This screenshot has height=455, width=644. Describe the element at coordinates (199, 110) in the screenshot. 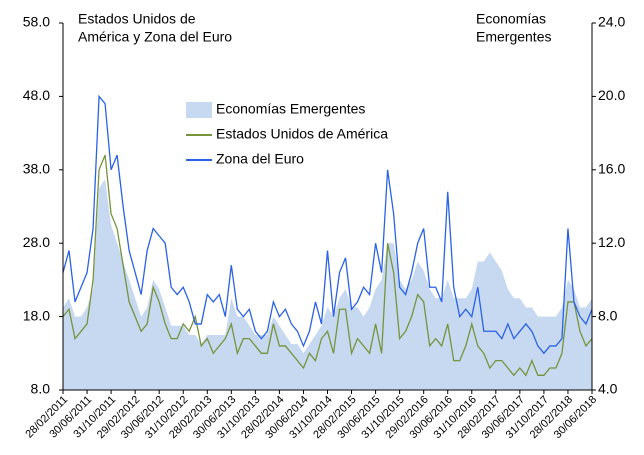

I see `legend-swatch` at that location.